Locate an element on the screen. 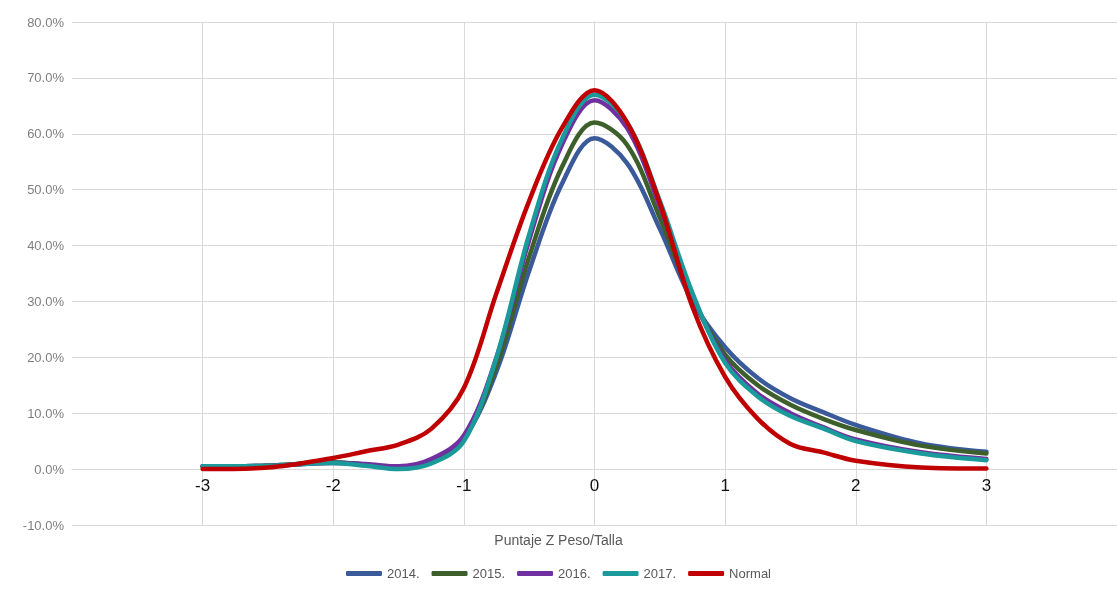 This screenshot has height=591, width=1117. x-tick-label: -1 is located at coordinates (464, 486).